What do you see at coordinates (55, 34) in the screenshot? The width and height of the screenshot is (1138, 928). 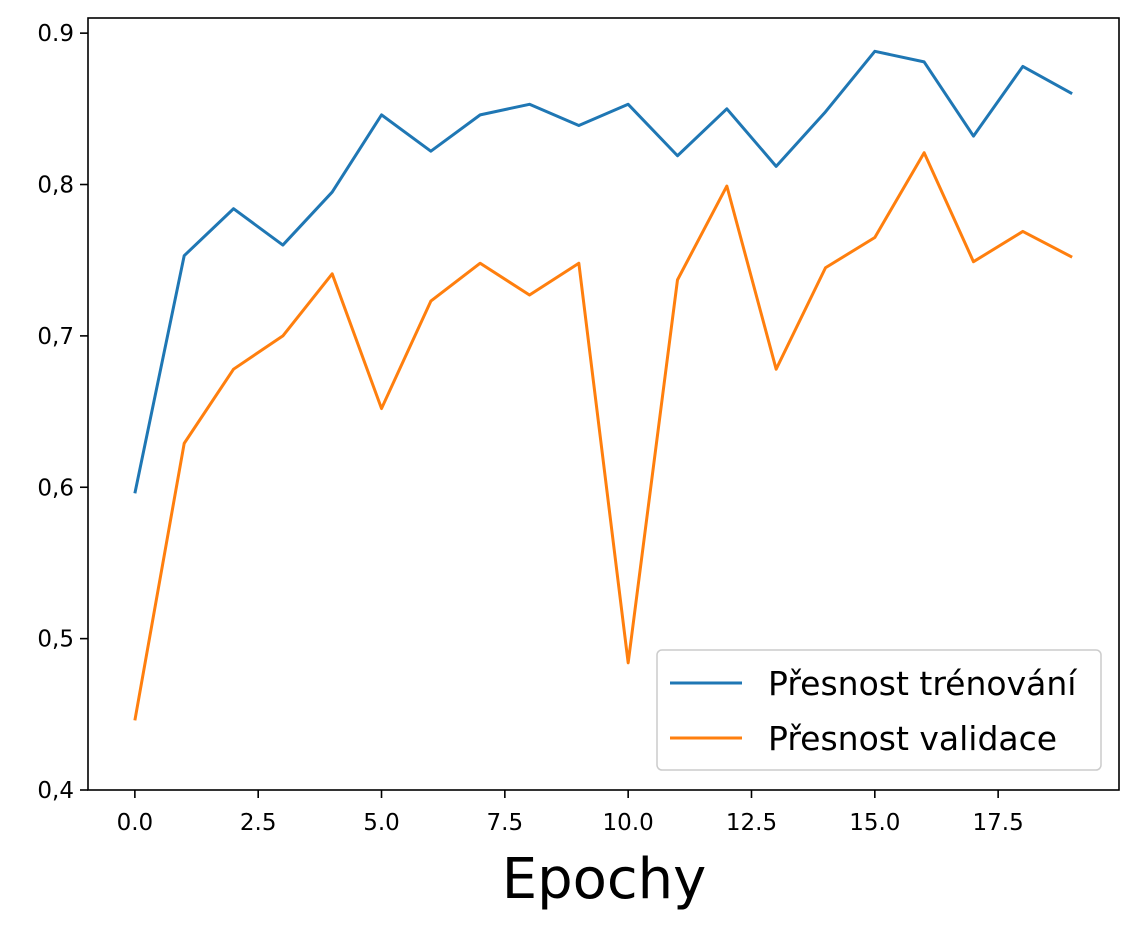 I see `y-tick-label: 0.9` at bounding box center [55, 34].